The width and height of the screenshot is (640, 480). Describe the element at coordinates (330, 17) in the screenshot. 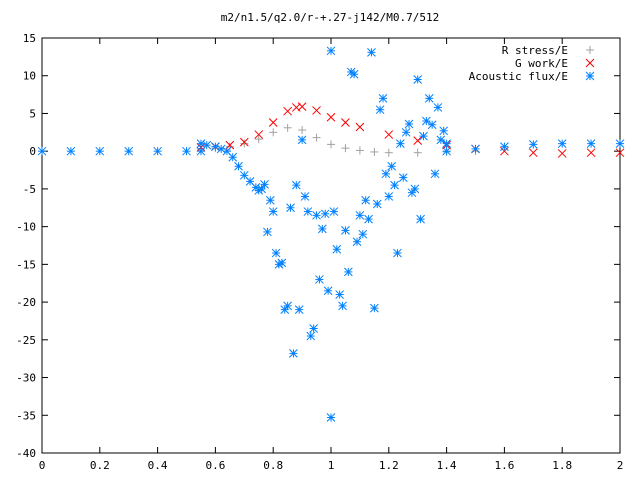

I see `chart-title: m2/n1.5/q2.0/r-+.27-j142/M0.7/512` at that location.